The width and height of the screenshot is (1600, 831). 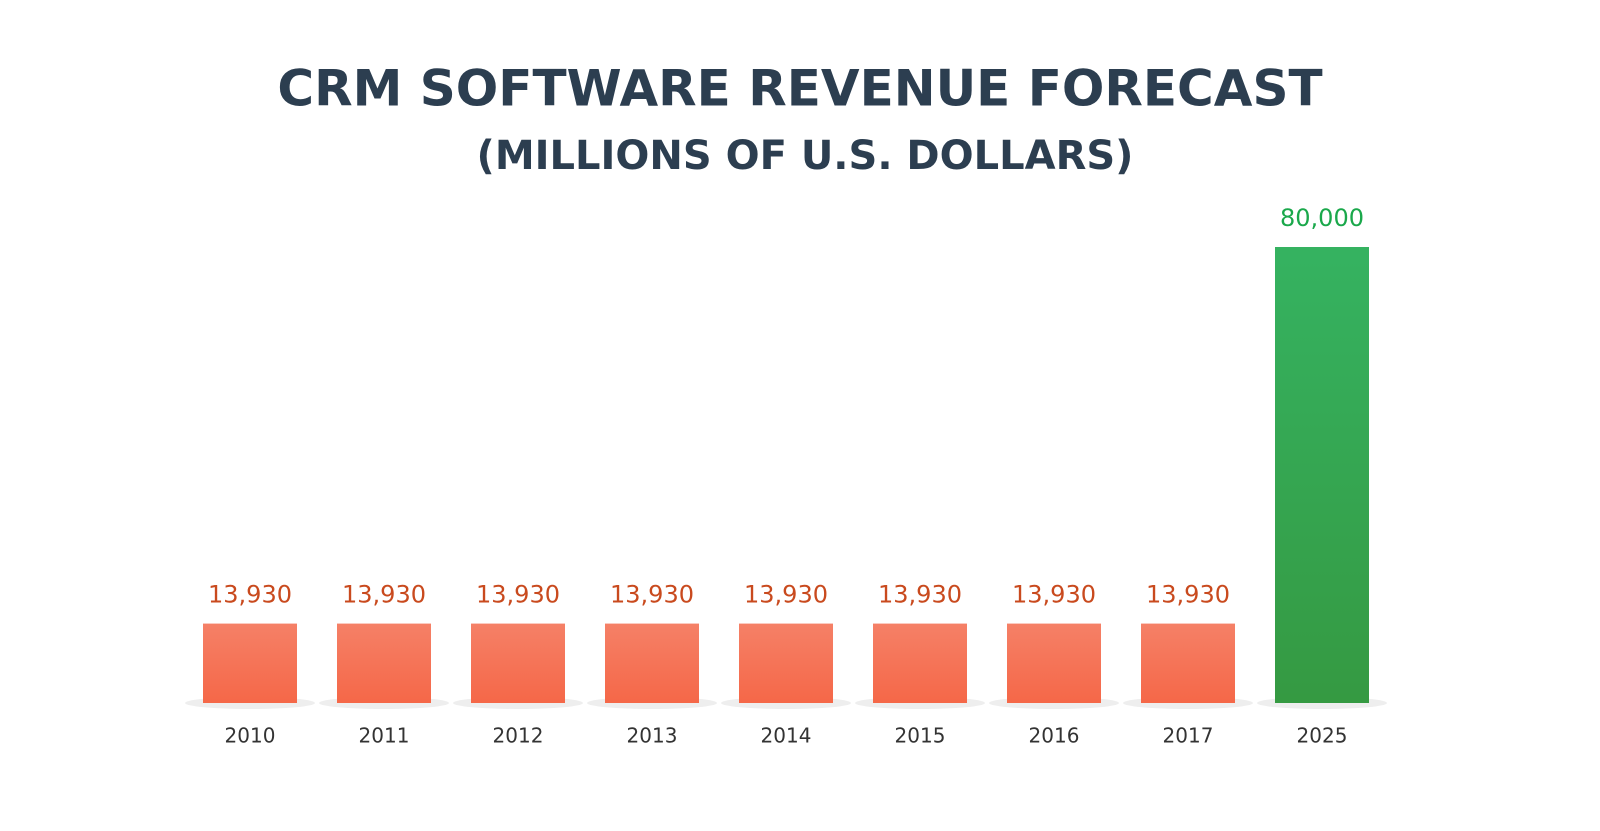 I want to click on x-tick-label: 2015, so click(x=920, y=736).